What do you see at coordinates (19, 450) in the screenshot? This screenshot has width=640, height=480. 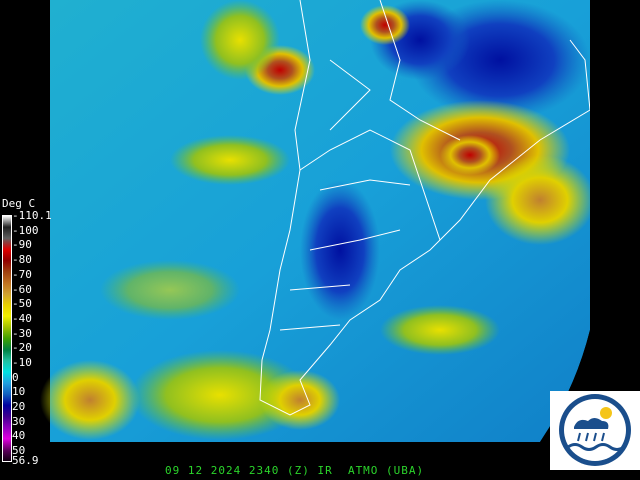 I see `legend-tick-label: 50` at bounding box center [19, 450].